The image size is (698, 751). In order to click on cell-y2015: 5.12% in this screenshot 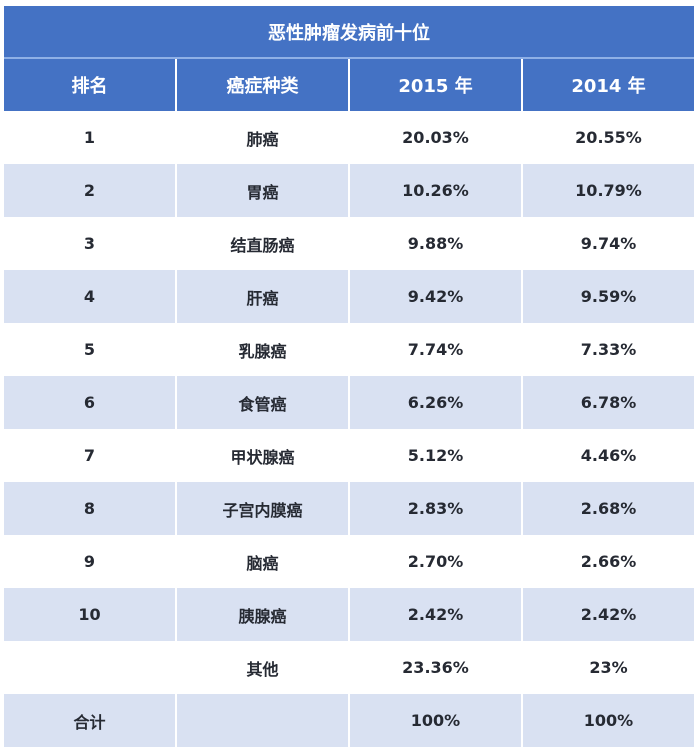, I will do `click(435, 455)`.